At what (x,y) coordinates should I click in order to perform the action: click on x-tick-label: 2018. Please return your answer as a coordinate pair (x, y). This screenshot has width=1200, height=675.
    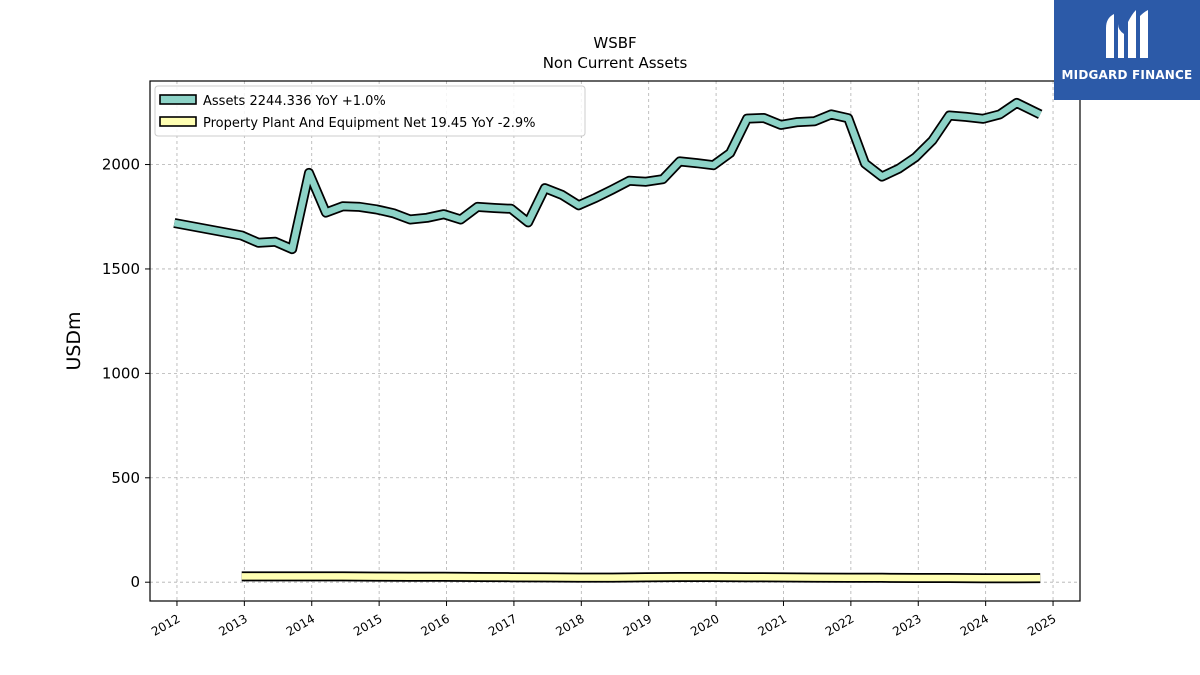
    Looking at the image, I should click on (569, 624).